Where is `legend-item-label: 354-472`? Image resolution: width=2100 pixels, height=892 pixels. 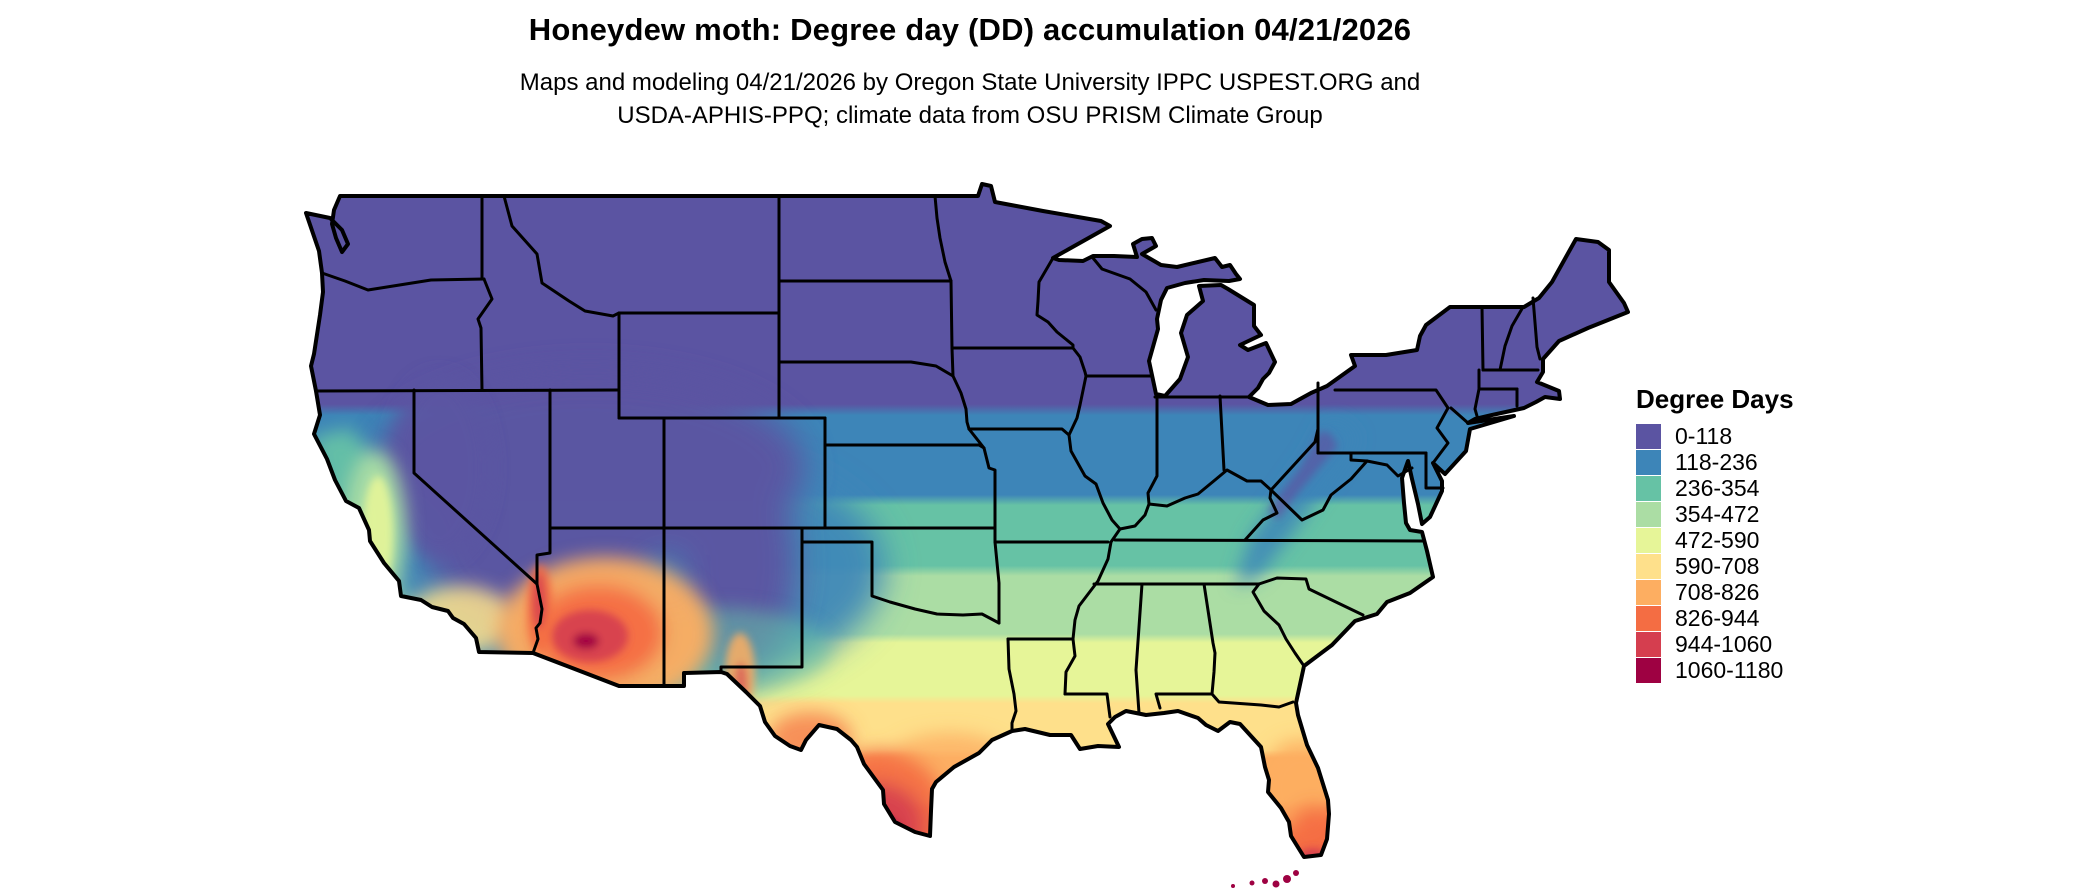
legend-item-label: 354-472 is located at coordinates (1717, 513).